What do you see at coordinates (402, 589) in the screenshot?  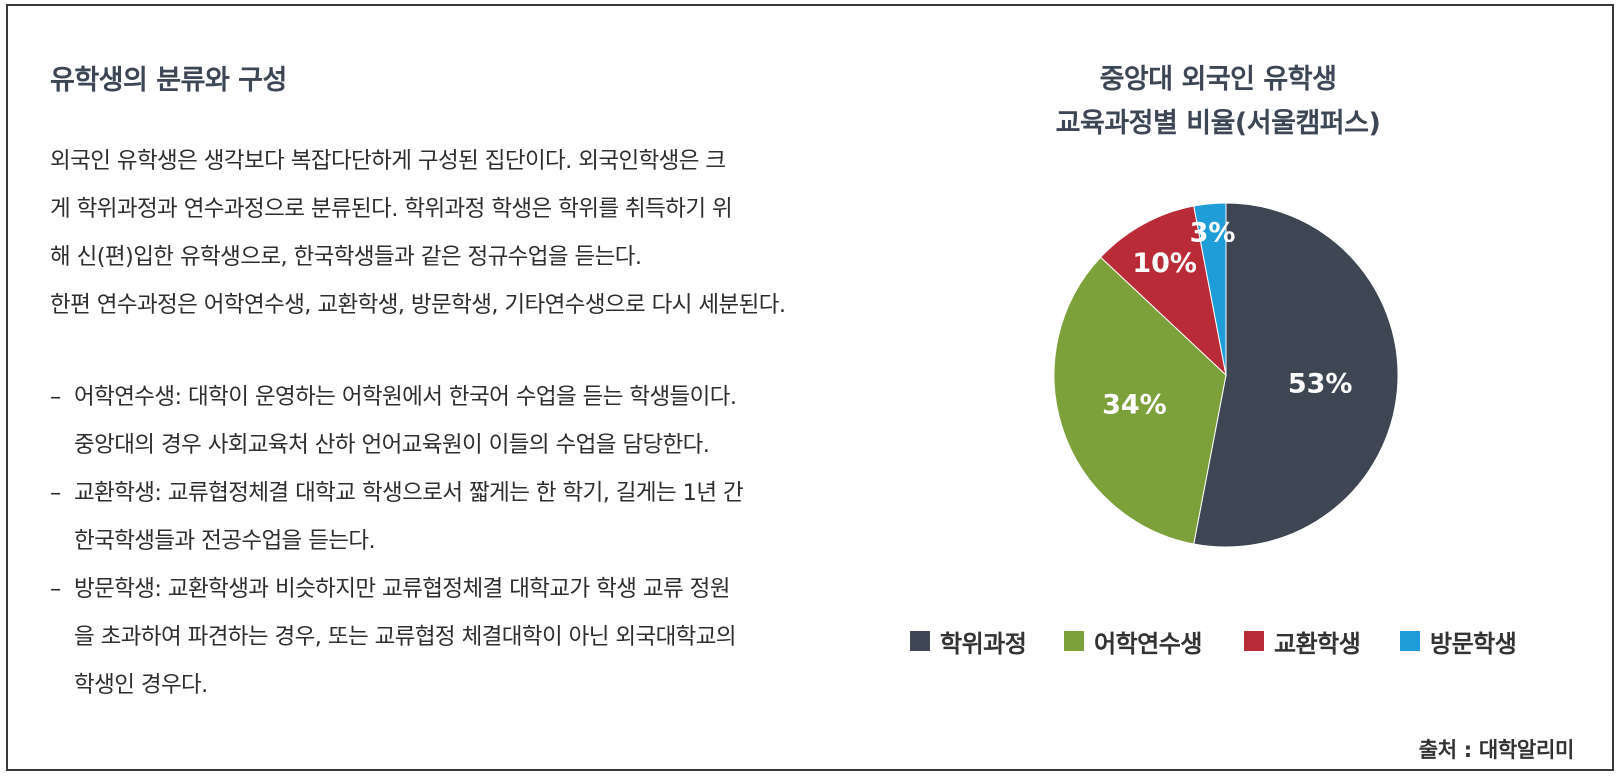 I see `bullet-line: 방문학생: 교환학생과 비슷하지만 교류협정체결 대학교가 학생 교류 정원` at bounding box center [402, 589].